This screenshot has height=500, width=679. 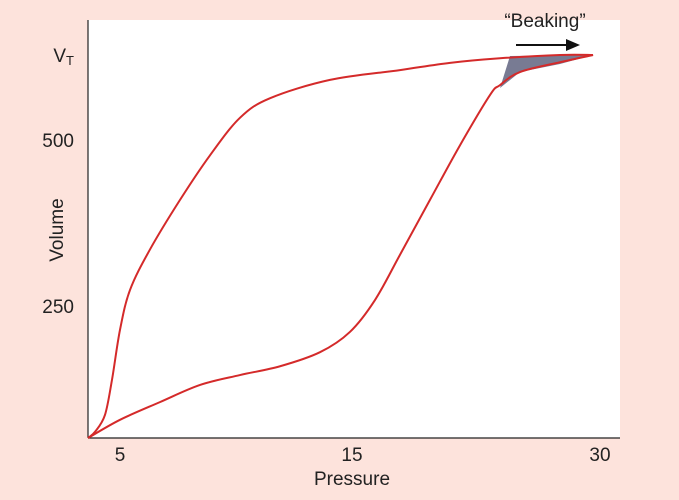 What do you see at coordinates (546, 71) in the screenshot?
I see `beaking-area` at bounding box center [546, 71].